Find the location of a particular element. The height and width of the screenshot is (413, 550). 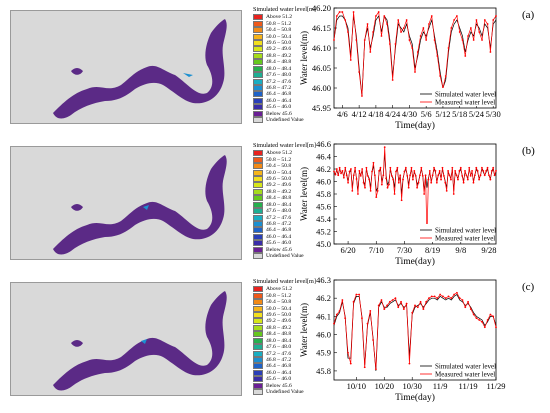

legend-label: 50.8 – 51.2 is located at coordinates (279, 295).